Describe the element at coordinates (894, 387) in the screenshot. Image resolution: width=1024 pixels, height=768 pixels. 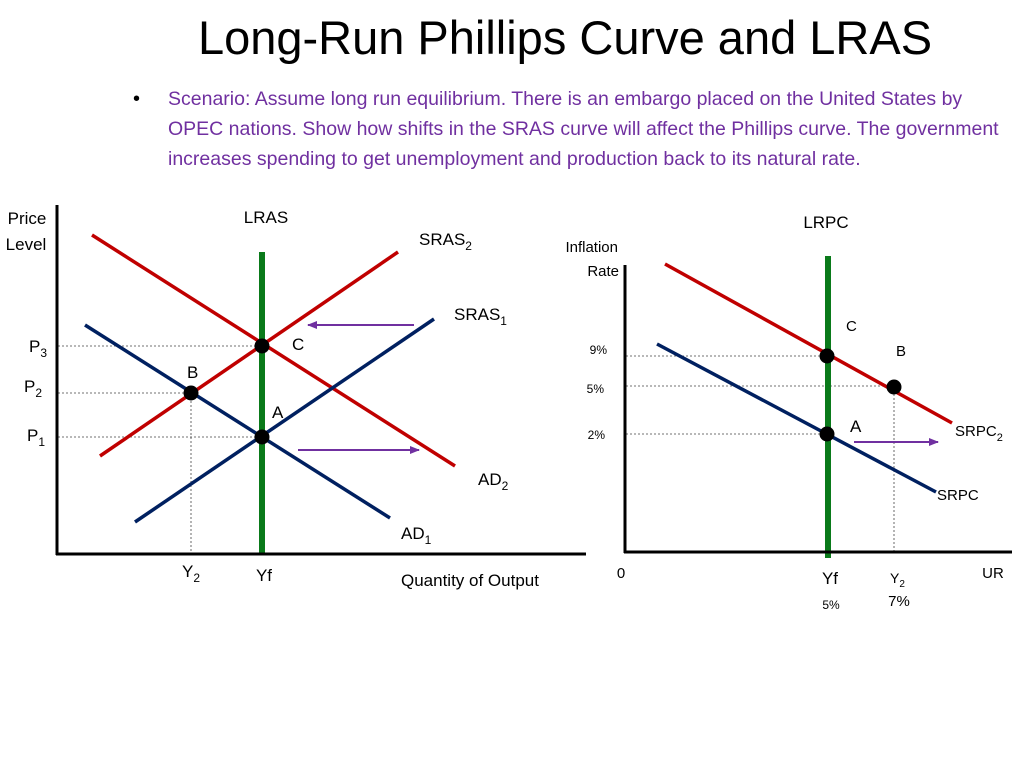
I see `point-b-dot-right` at that location.